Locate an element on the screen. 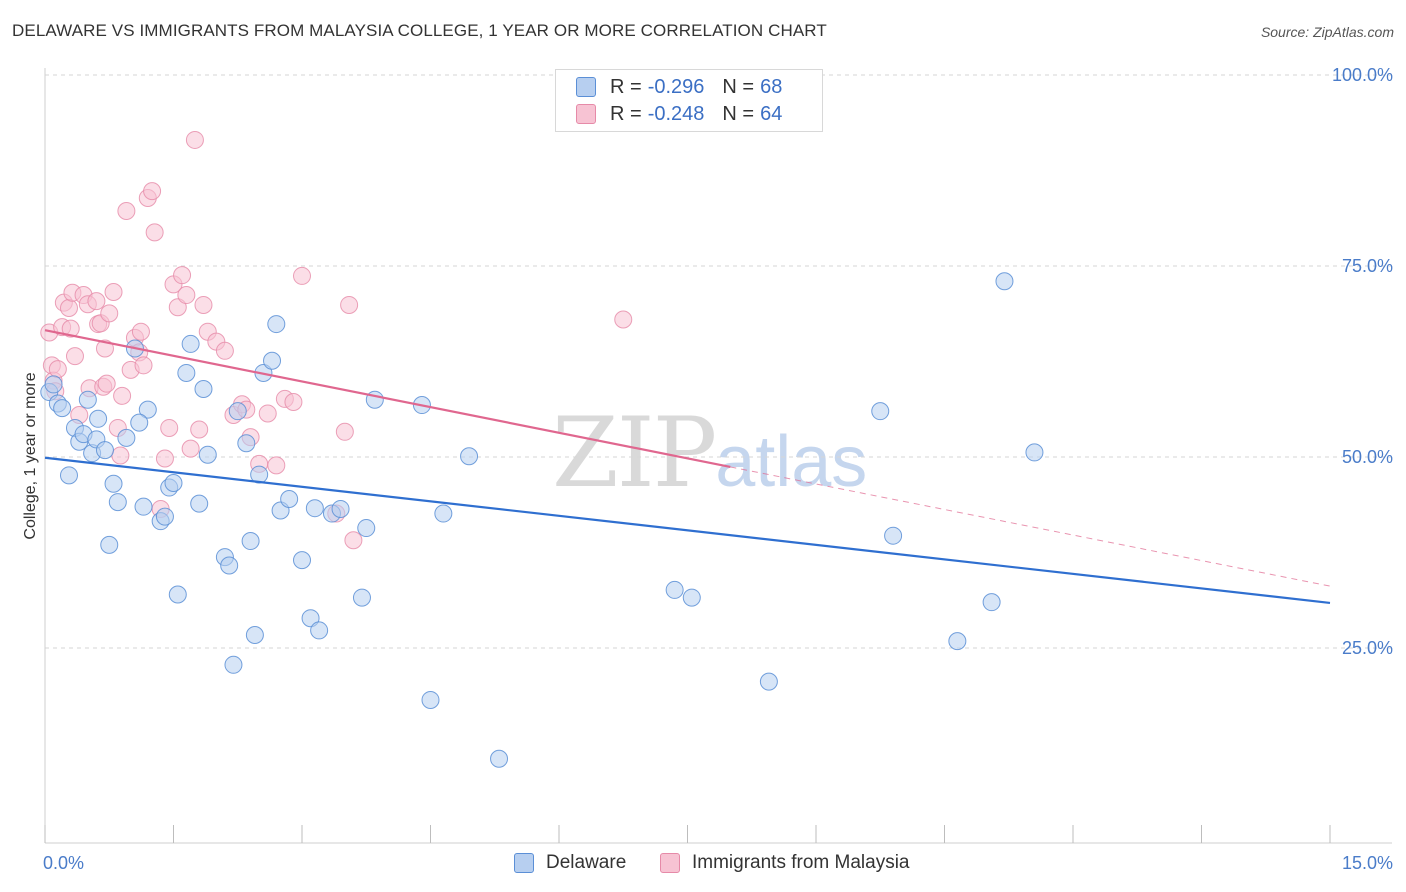  delaware-swatch is located at coordinates (586, 87).